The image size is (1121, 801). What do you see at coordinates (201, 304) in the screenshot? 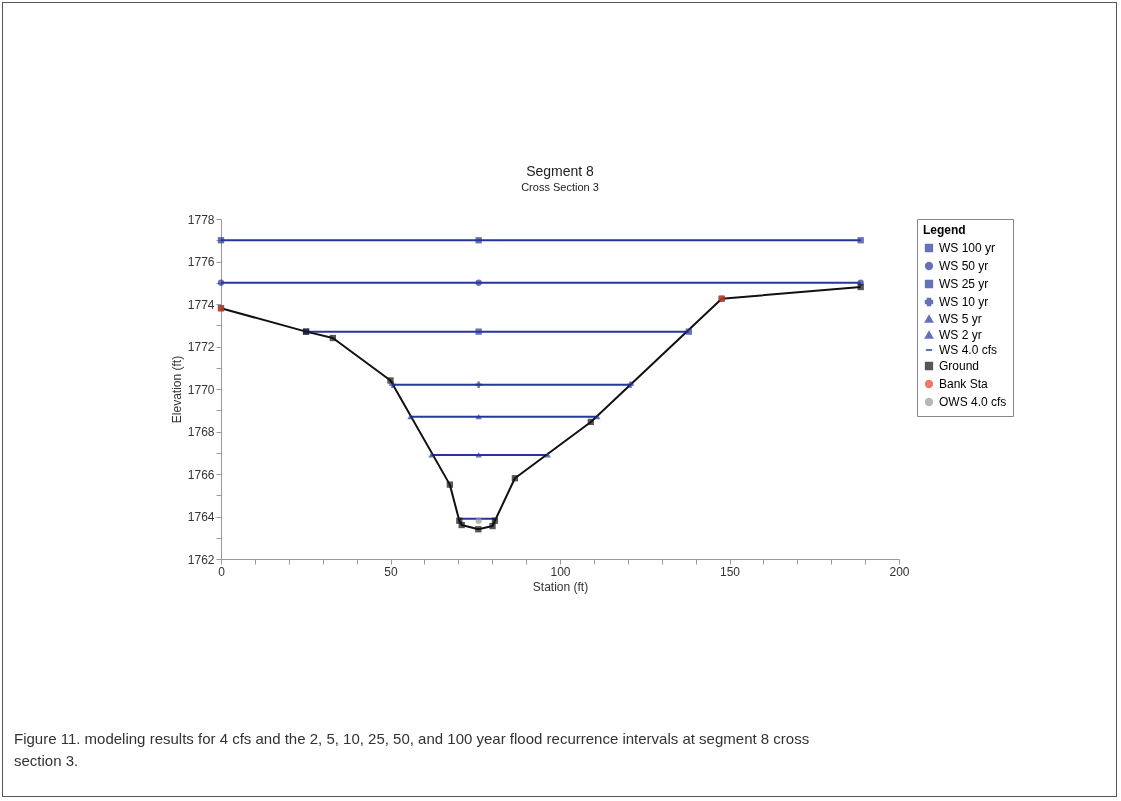
I see `y-tick-label: 1774` at bounding box center [201, 304].